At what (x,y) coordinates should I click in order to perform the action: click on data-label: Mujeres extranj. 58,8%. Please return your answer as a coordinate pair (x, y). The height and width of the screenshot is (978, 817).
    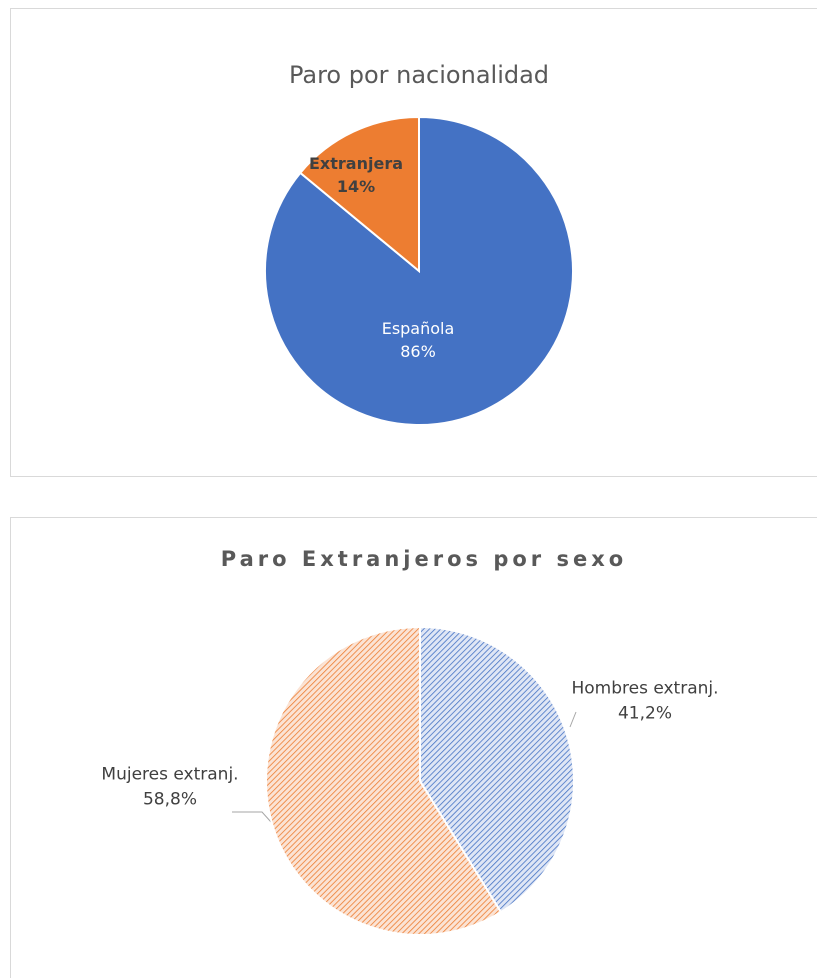
    Looking at the image, I should click on (170, 786).